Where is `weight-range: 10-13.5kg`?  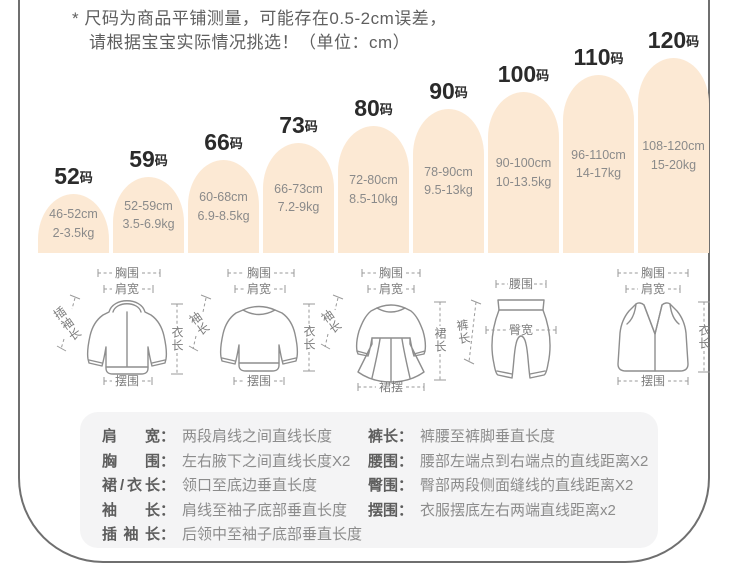 weight-range: 10-13.5kg is located at coordinates (523, 181).